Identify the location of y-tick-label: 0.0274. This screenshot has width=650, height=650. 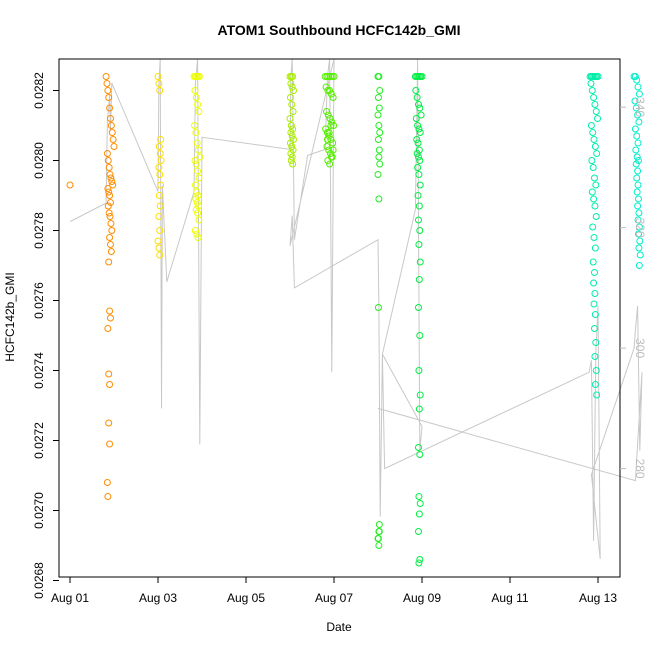
(39, 370).